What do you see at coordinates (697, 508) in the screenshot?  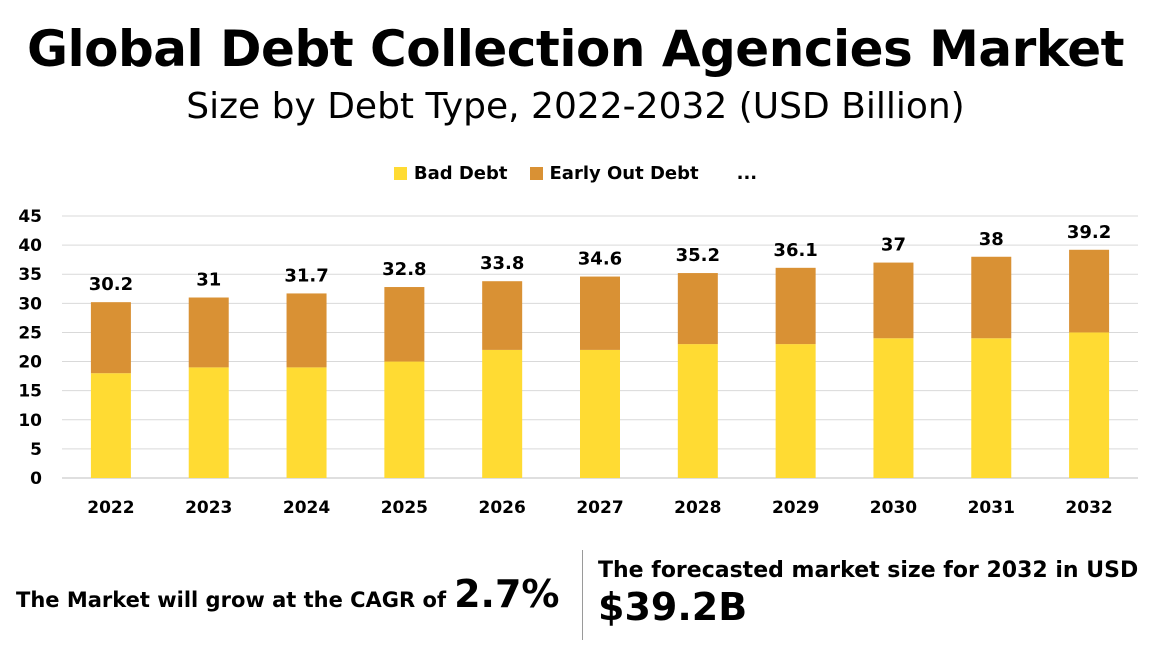 I see `x-tick-label: 2028` at bounding box center [697, 508].